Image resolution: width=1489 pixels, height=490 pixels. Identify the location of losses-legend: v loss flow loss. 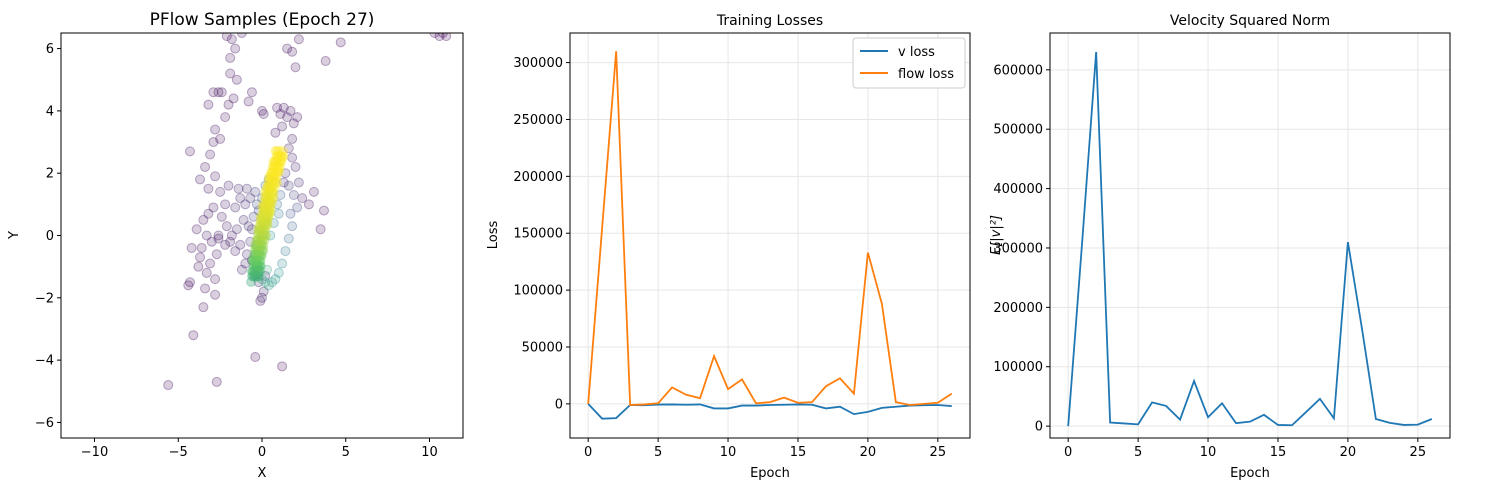
(909, 63).